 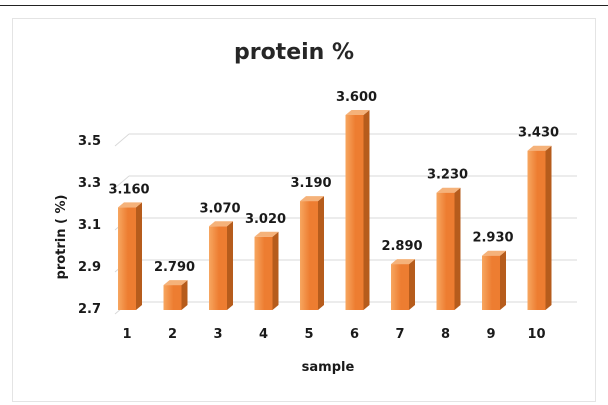 I want to click on x-tick-label: 6, so click(x=354, y=334).